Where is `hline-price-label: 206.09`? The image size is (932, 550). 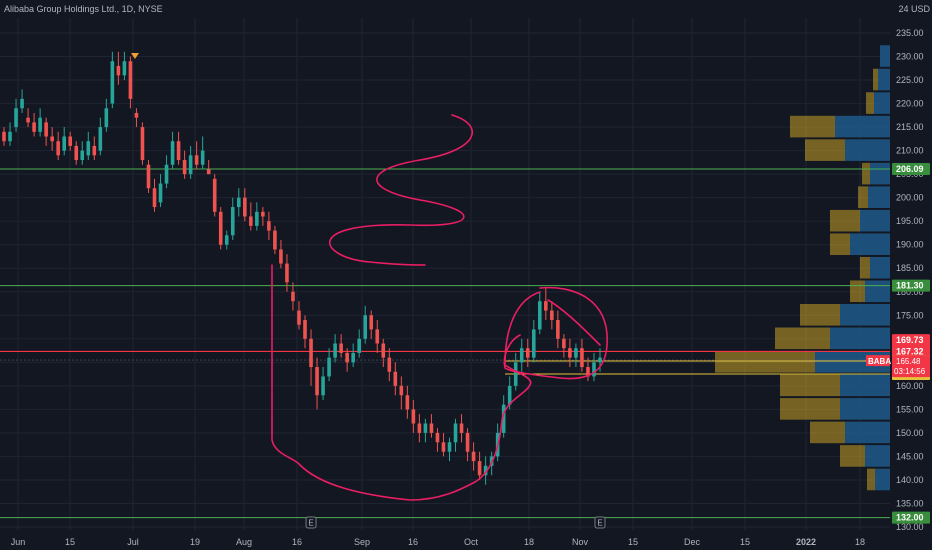
hline-price-label: 206.09 is located at coordinates (910, 169).